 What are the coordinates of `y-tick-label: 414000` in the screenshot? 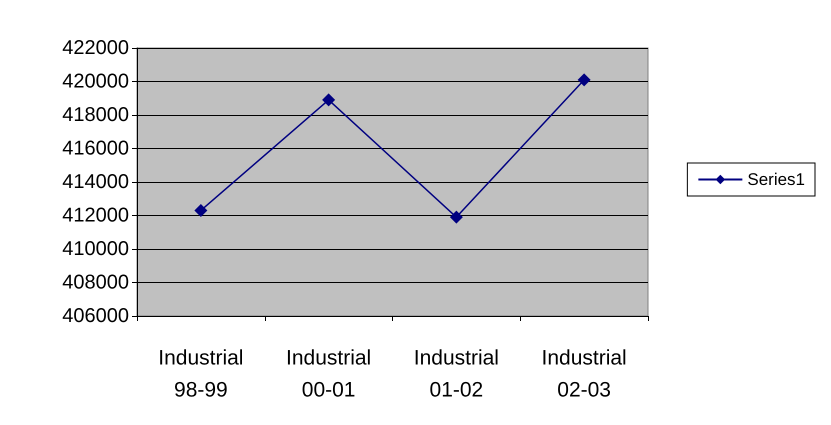 It's located at (95, 182).